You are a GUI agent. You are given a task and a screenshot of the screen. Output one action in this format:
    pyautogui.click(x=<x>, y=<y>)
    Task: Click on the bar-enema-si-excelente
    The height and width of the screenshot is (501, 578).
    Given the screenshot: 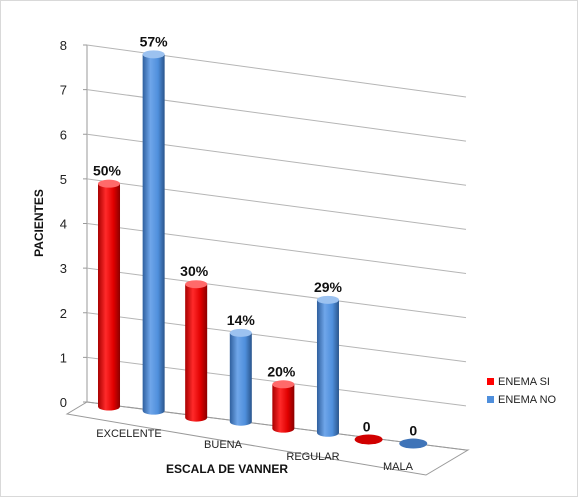 What is the action you would take?
    pyautogui.click(x=109, y=295)
    